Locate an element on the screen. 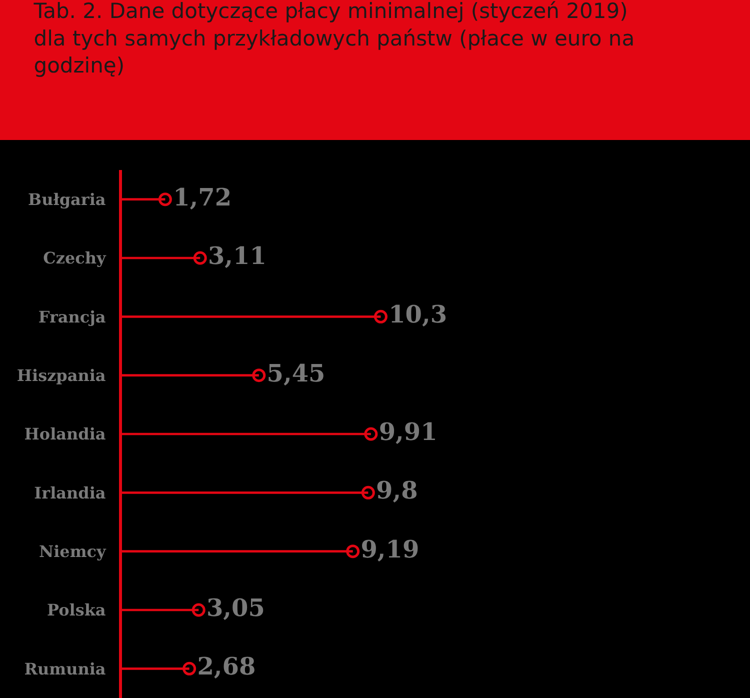 The image size is (750, 698). data-label: 3,05 is located at coordinates (235, 607).